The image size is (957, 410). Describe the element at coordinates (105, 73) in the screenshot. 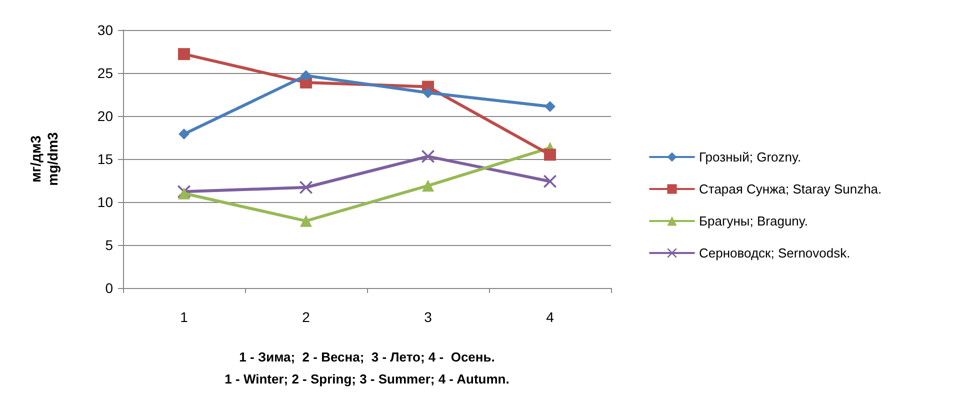

I see `y-tick-label: 25` at that location.